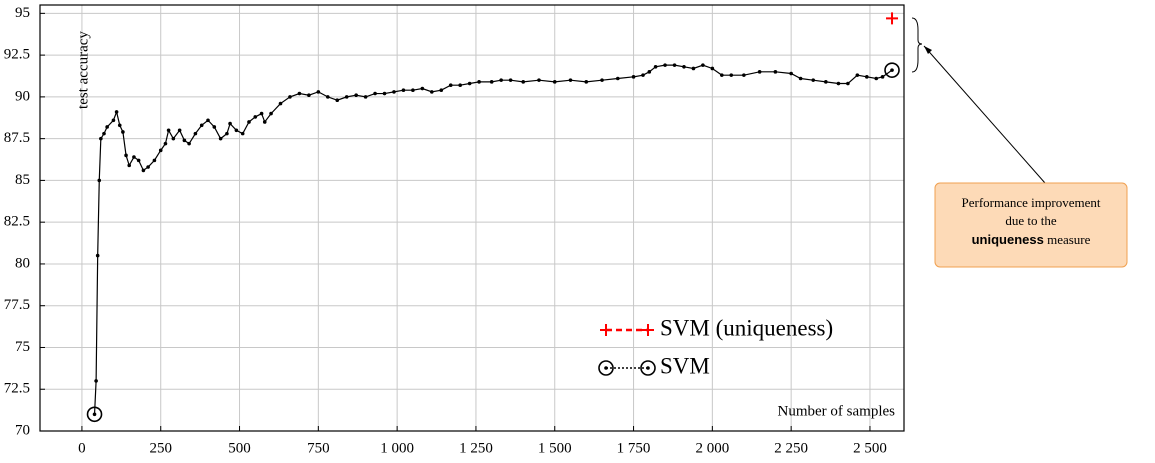 Image resolution: width=1155 pixels, height=463 pixels. I want to click on x-tick-label: 1 500, so click(555, 448).